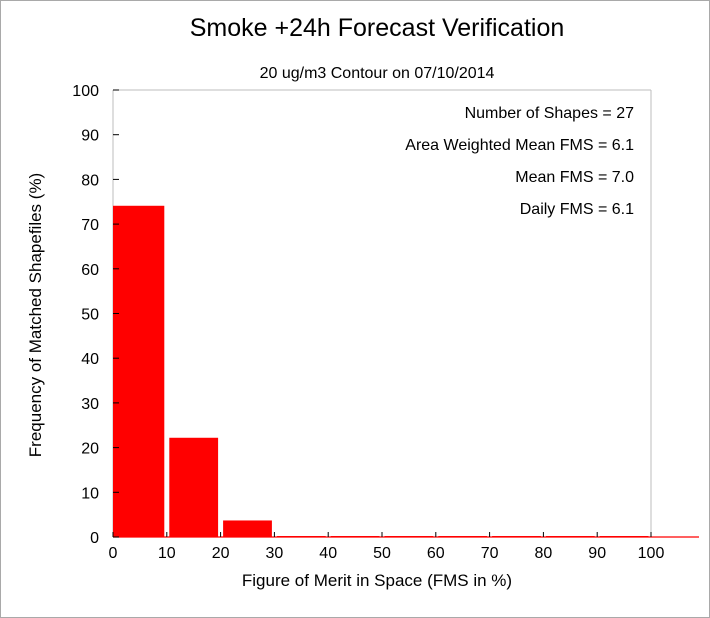  What do you see at coordinates (577, 209) in the screenshot?
I see `stats-annotation: Daily FMS = 6.1` at bounding box center [577, 209].